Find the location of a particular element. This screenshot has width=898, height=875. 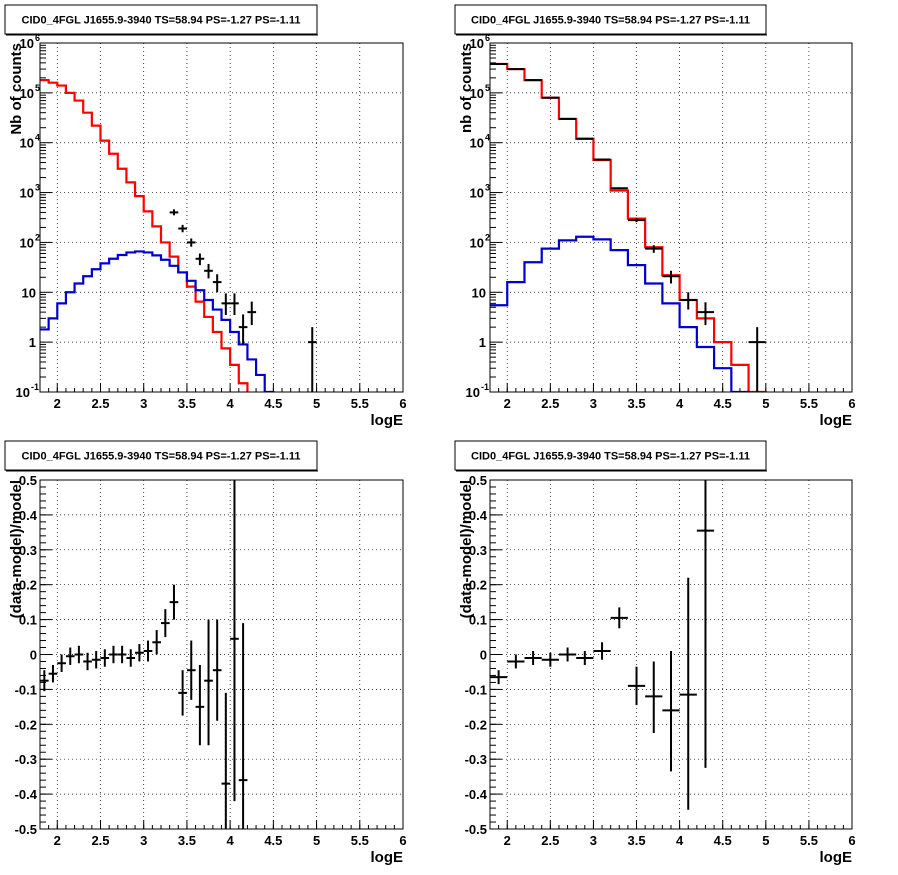

y-tick-exponent: -1 is located at coordinates (485, 387).